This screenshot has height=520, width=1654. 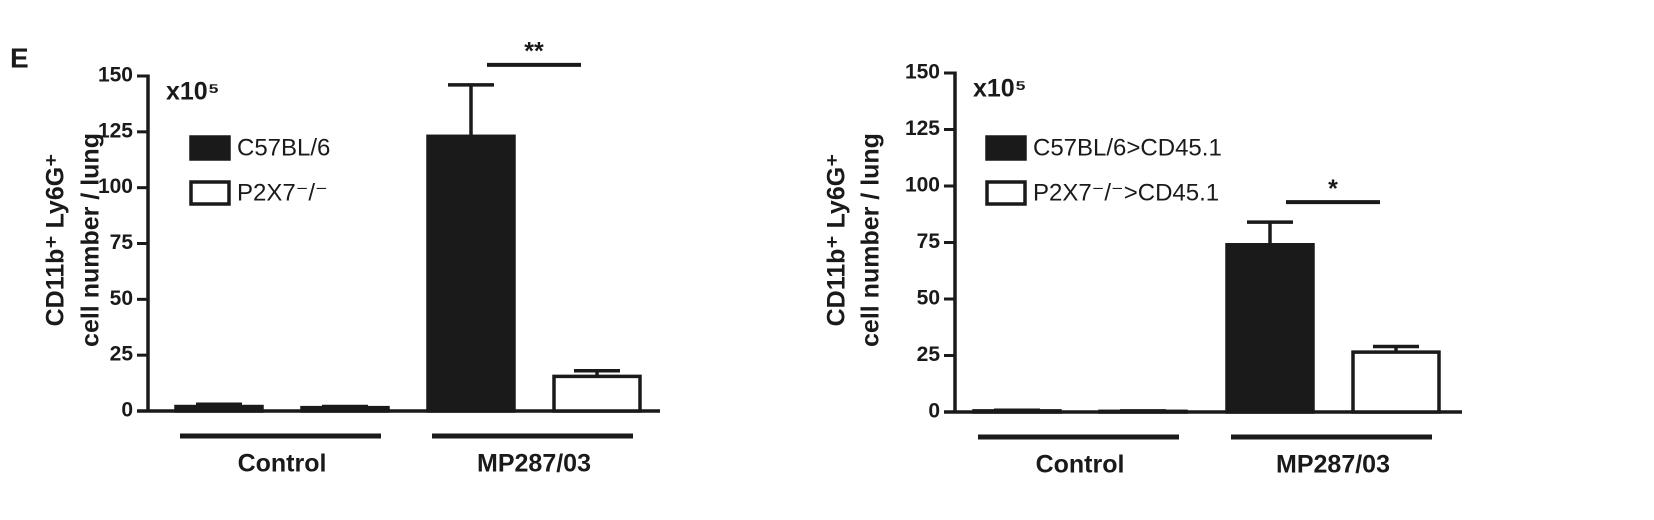 I want to click on legend-label: C57BL/6>CD45.1, so click(x=1127, y=147).